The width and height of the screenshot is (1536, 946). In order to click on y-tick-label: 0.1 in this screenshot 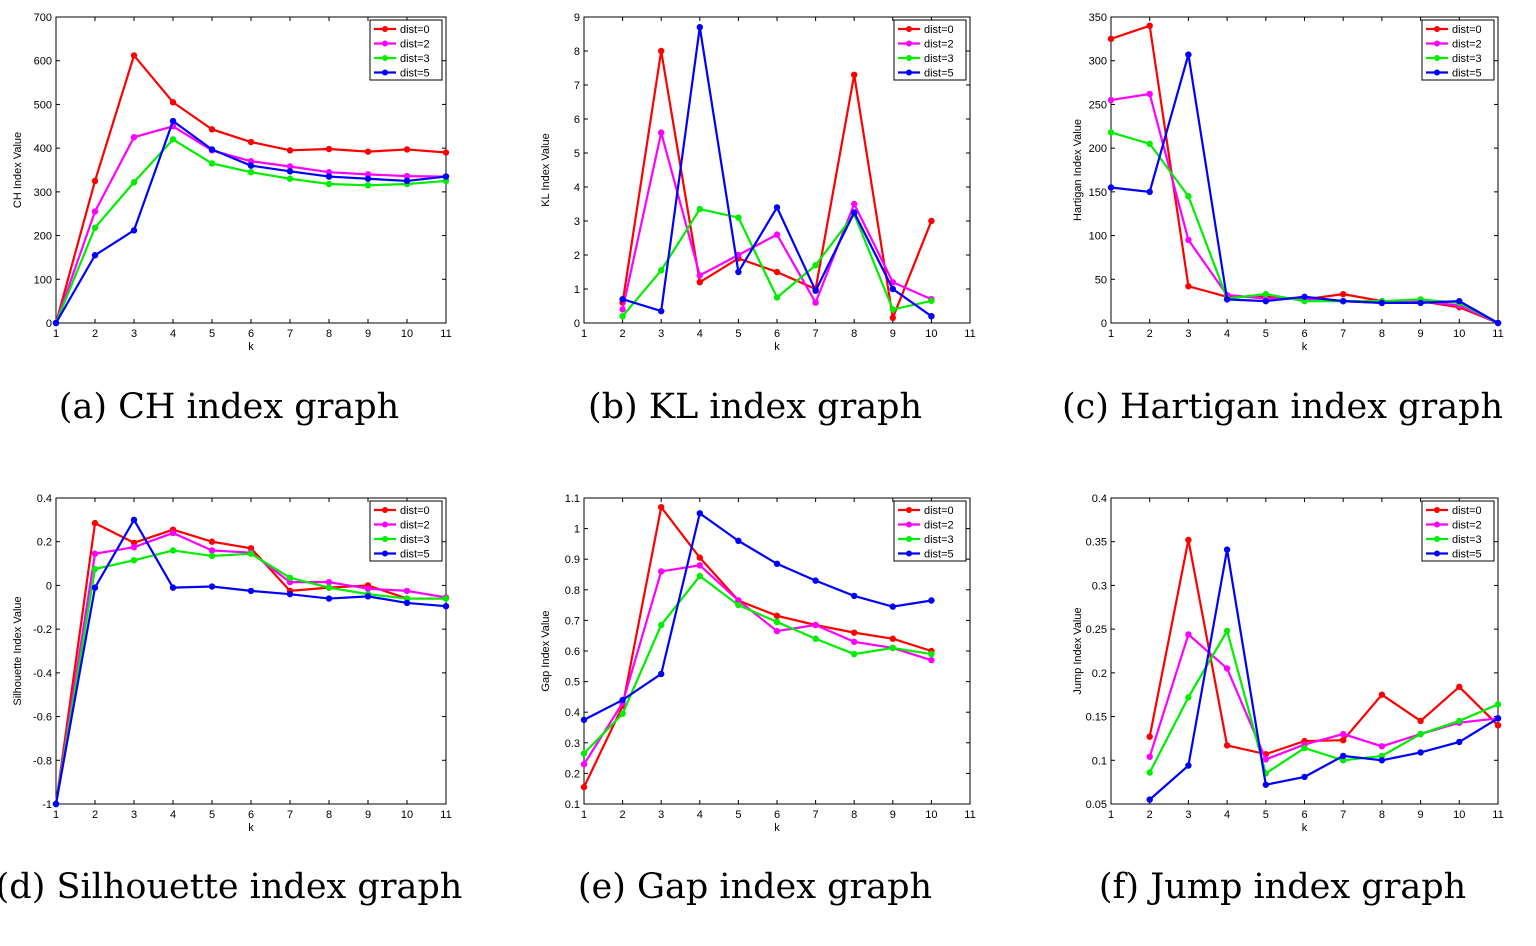, I will do `click(1099, 761)`.